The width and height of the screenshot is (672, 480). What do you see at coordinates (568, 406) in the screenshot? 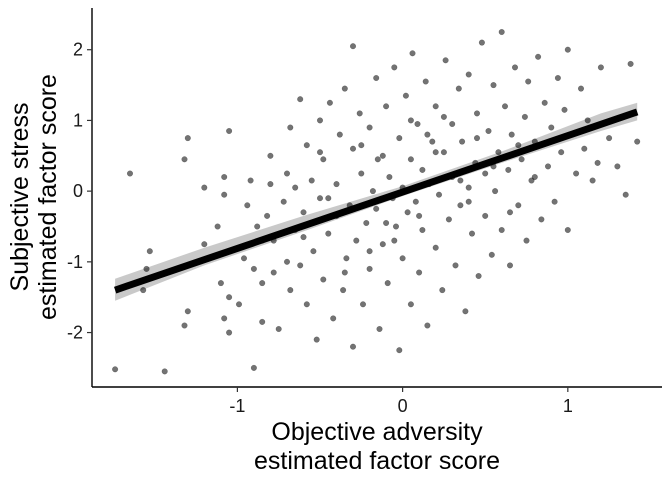
I see `x-tick-label: 1` at bounding box center [568, 406].